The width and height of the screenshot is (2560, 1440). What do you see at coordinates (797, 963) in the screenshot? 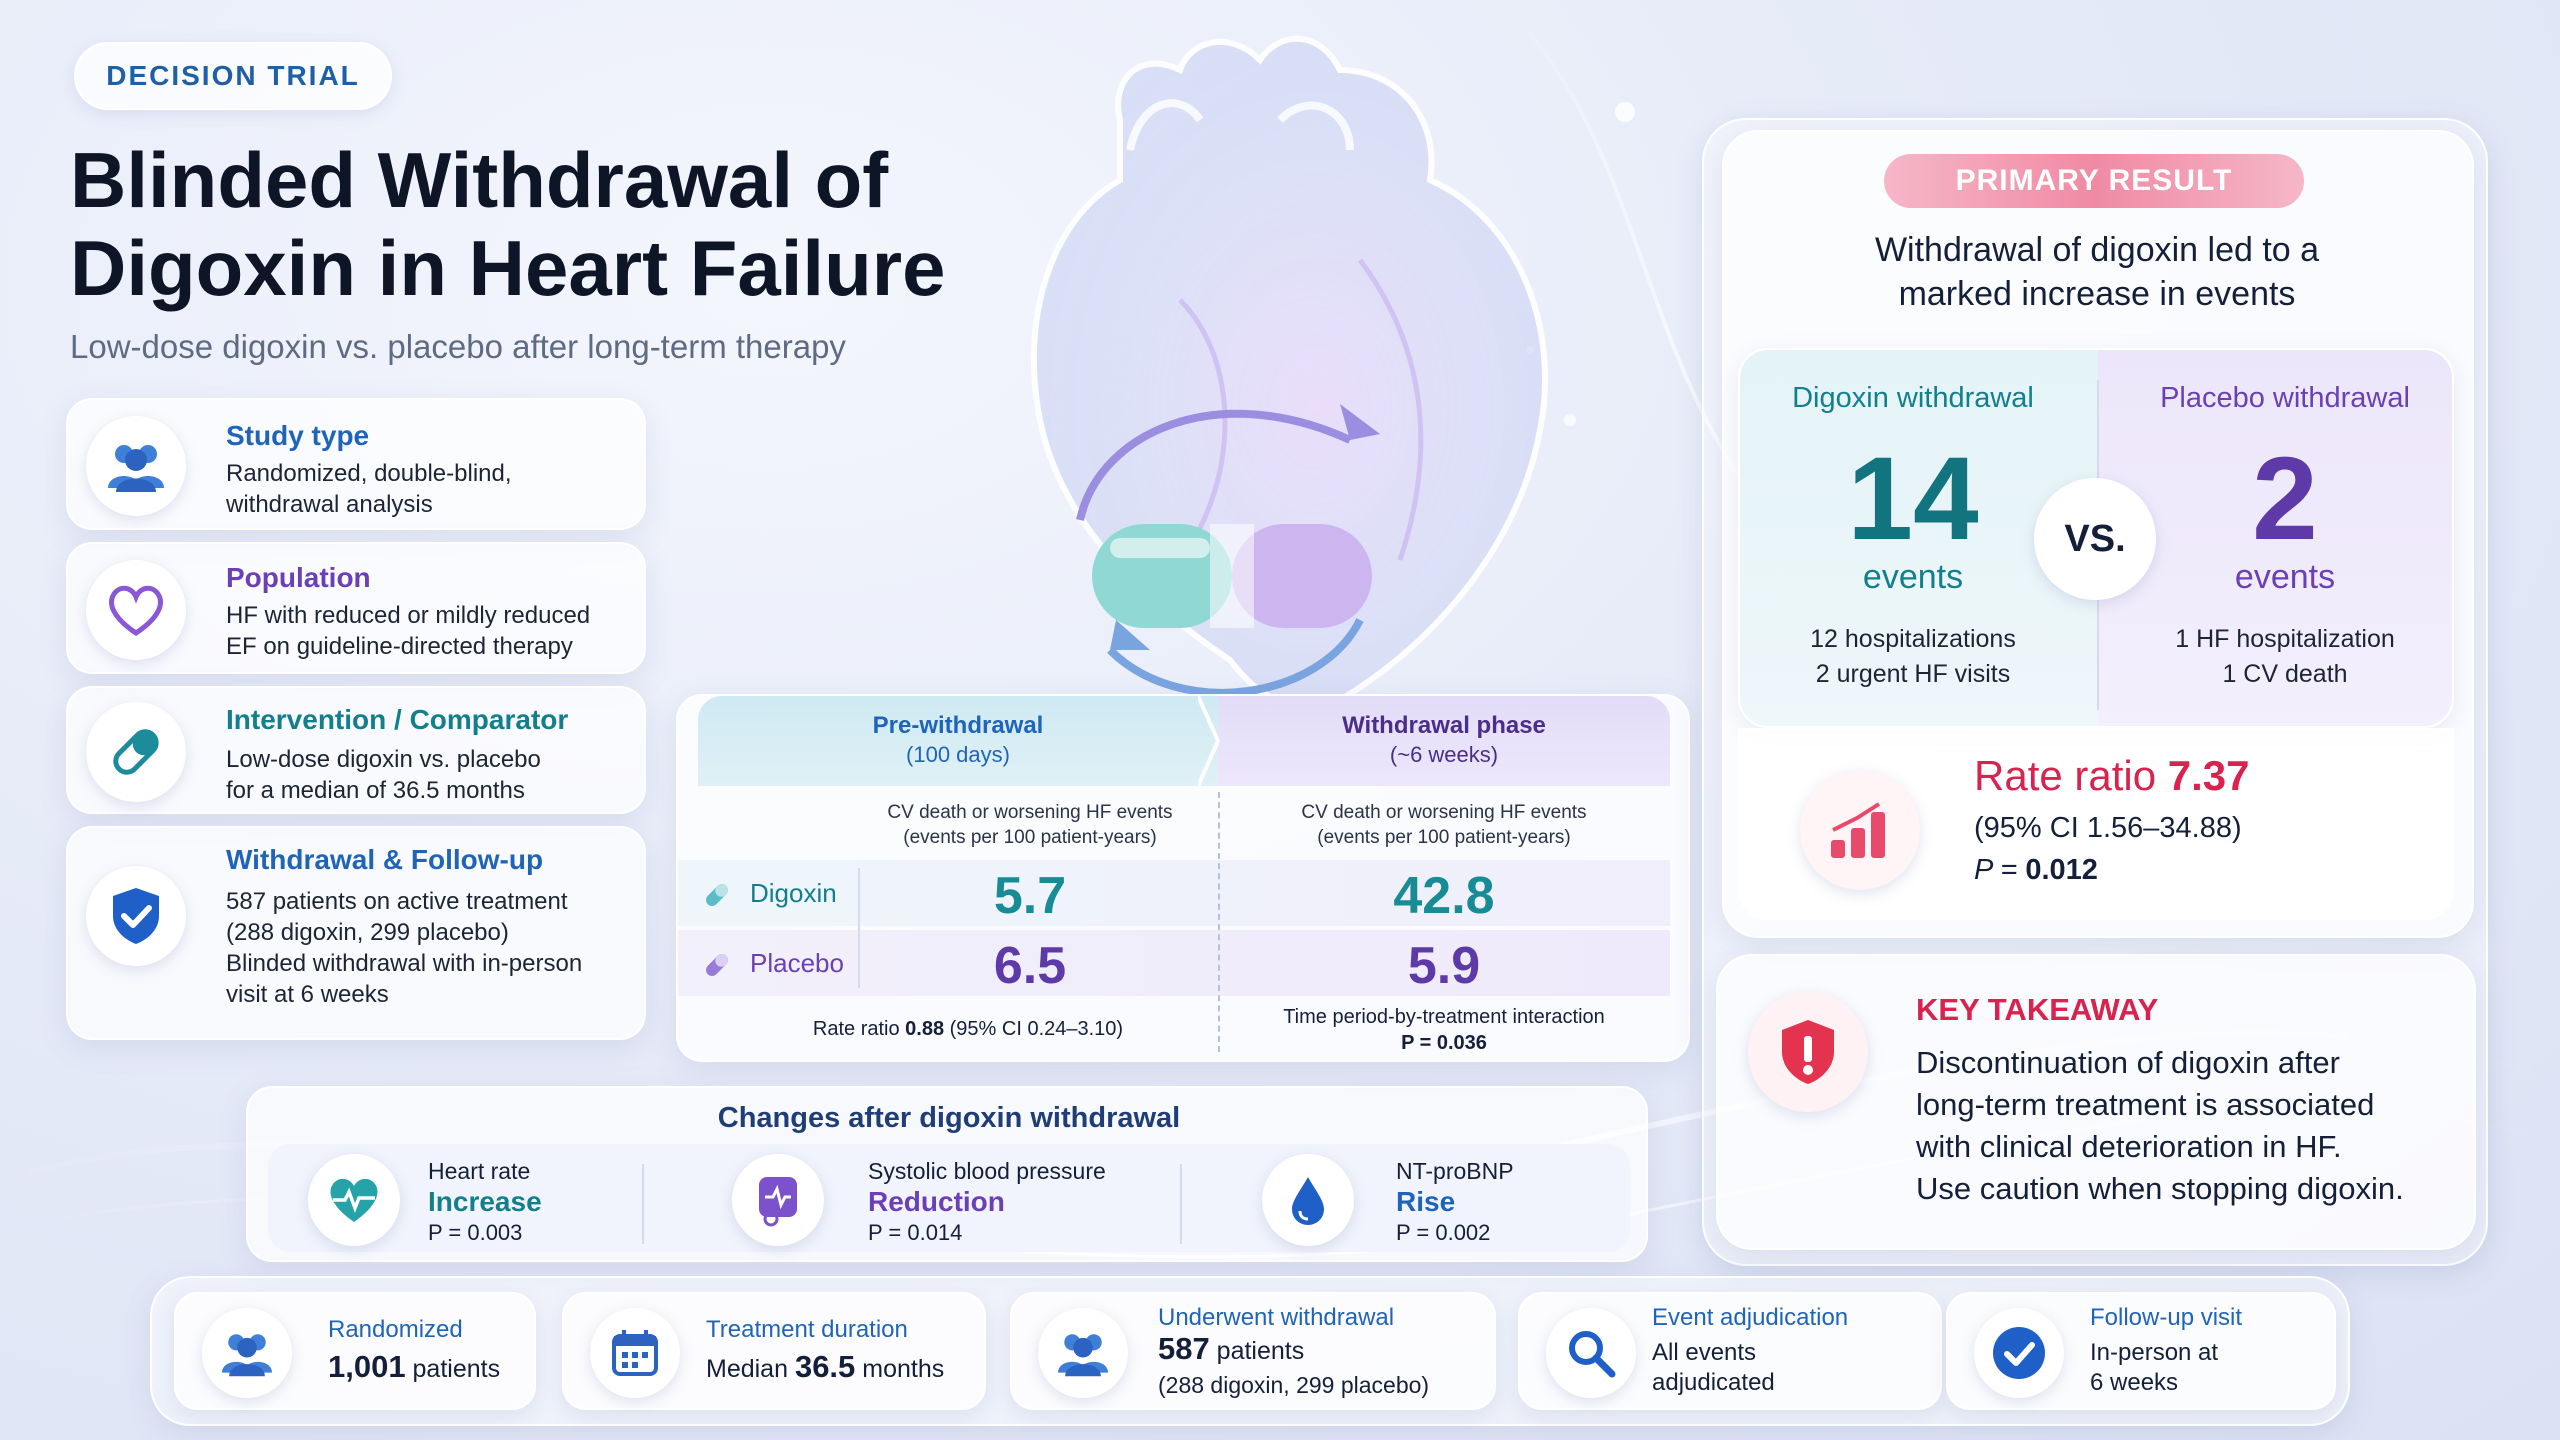
I see `row-label-placebo: Placebo` at bounding box center [797, 963].